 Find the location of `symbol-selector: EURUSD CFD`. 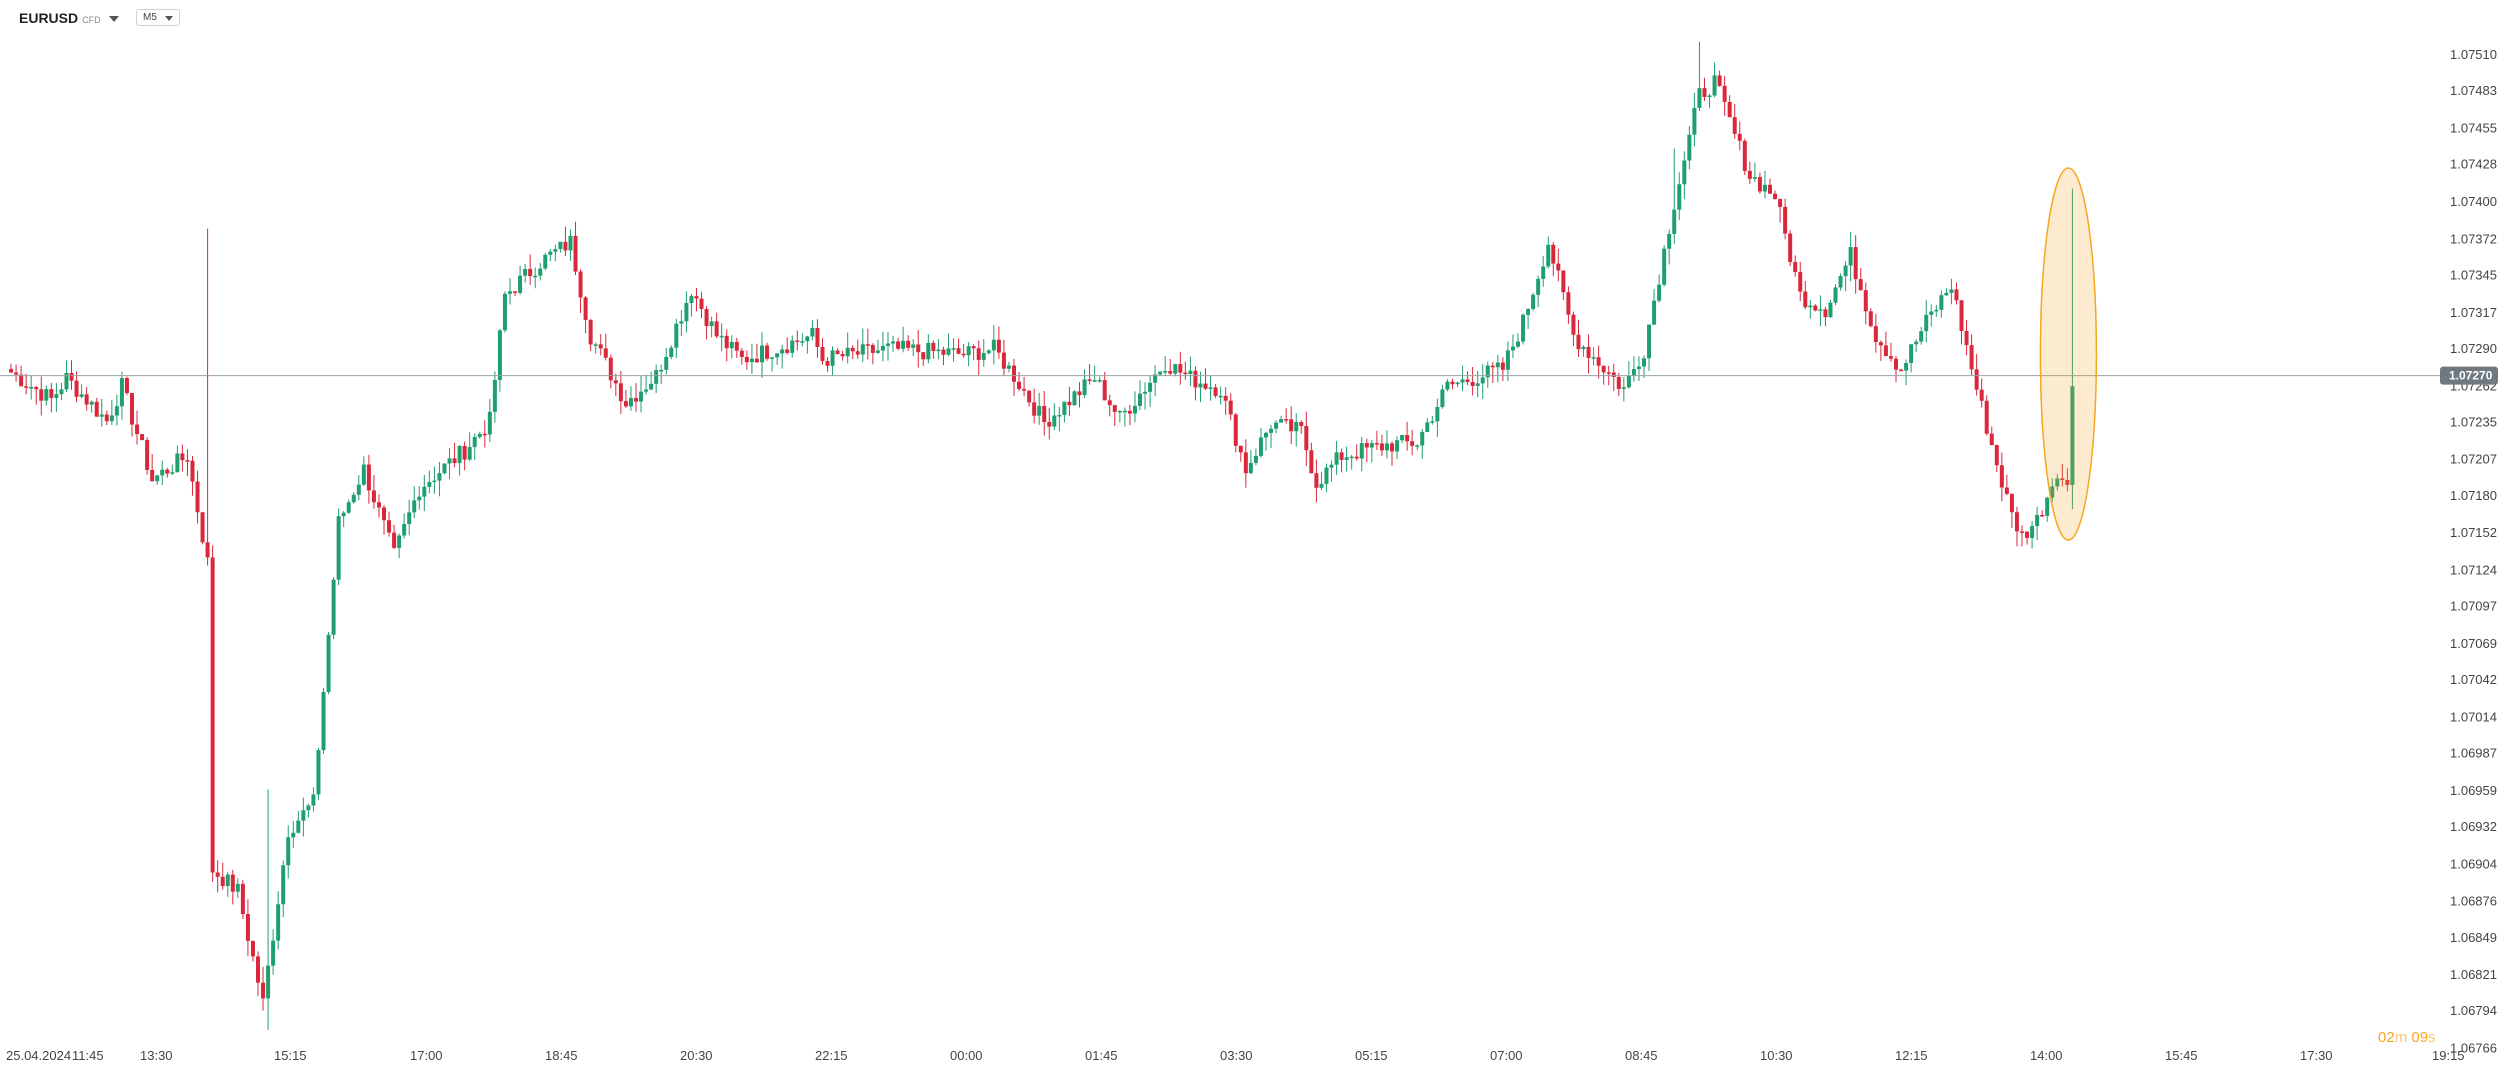

symbol-selector: EURUSD CFD is located at coordinates (69, 18).